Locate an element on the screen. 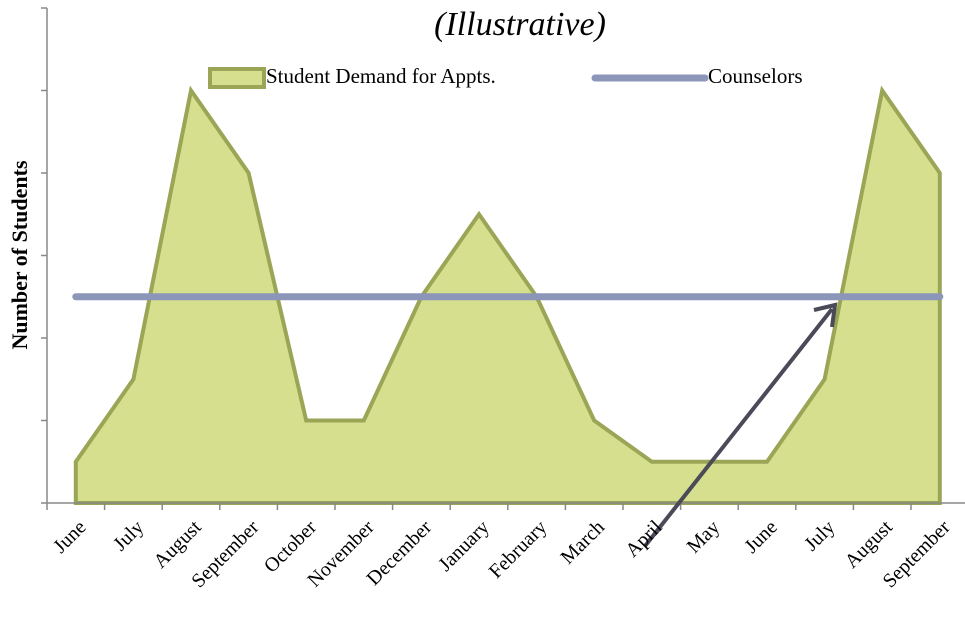 This screenshot has height=642, width=965. annotation-arrow is located at coordinates (738, 427).